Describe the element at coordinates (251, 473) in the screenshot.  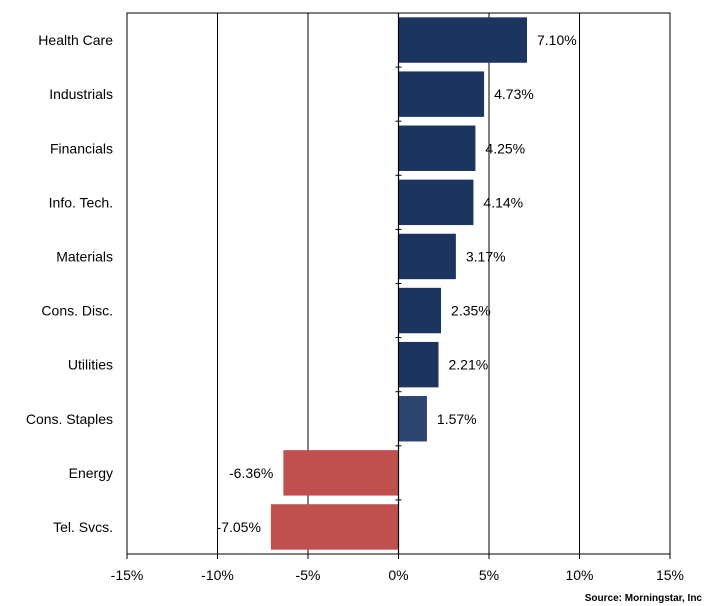
I see `bar-value-label: -6.36%` at that location.